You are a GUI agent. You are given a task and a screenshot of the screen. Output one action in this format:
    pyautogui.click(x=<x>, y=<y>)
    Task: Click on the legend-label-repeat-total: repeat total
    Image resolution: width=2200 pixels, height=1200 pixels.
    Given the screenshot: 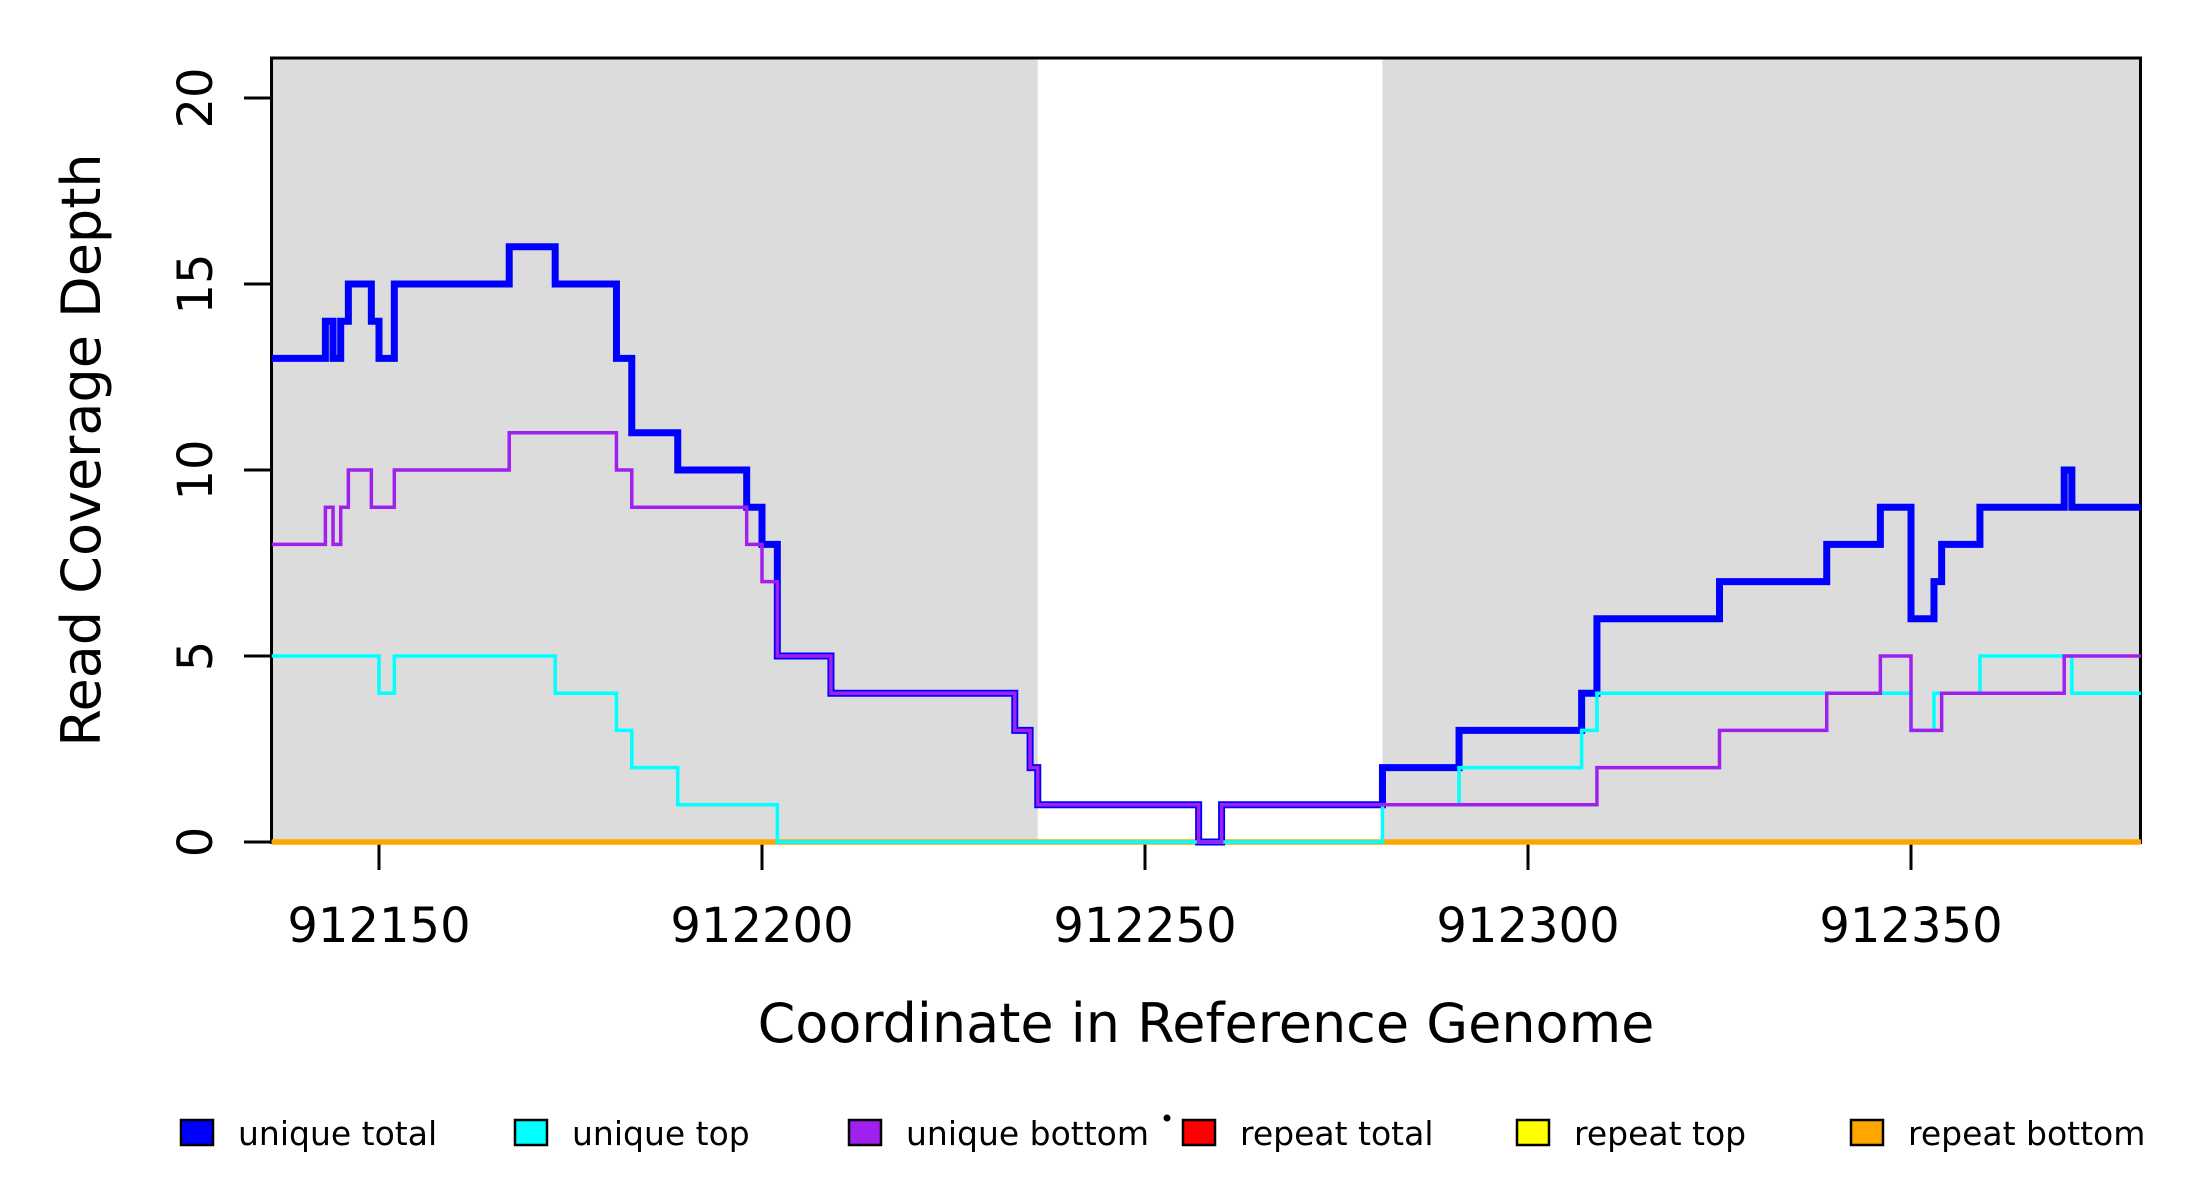 What is the action you would take?
    pyautogui.click(x=1337, y=1133)
    